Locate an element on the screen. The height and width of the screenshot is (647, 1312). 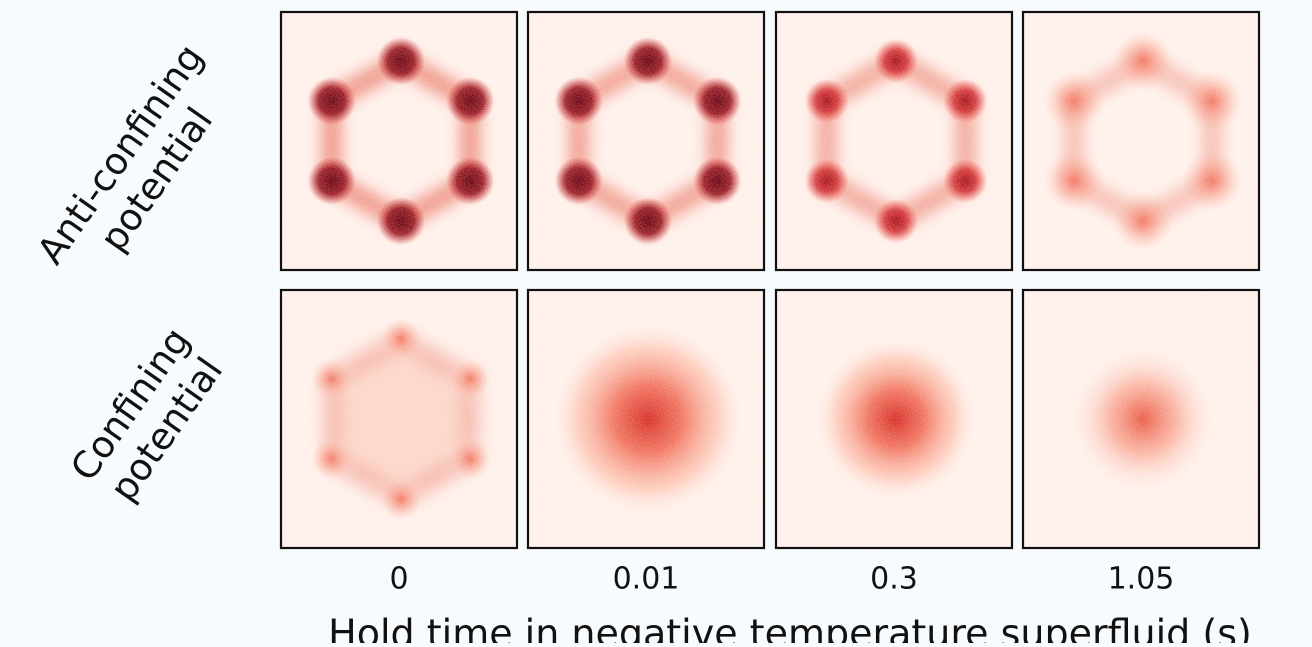
column-label: 0 is located at coordinates (398, 579).